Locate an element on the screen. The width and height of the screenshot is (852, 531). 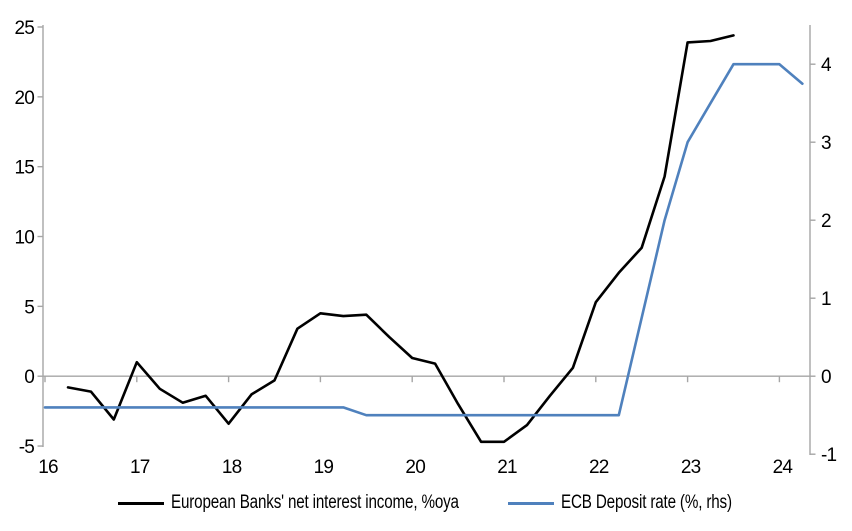
x-axis-tick-label: 16 is located at coordinates (48, 467).